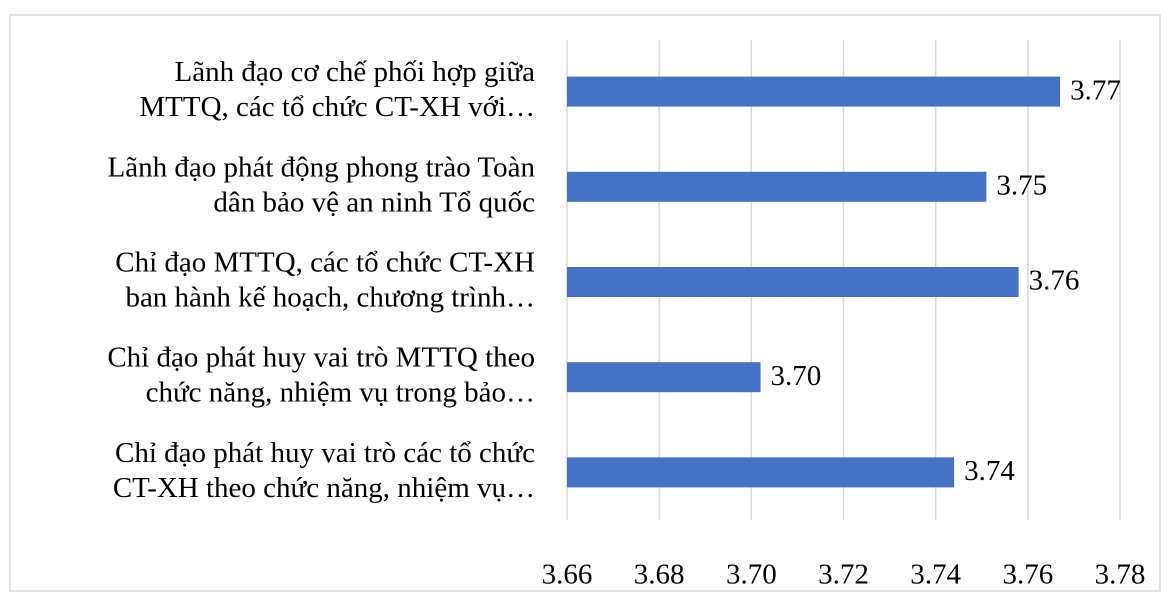 The height and width of the screenshot is (592, 1170). Describe the element at coordinates (321, 357) in the screenshot. I see `y-tick-label-line: Chỉ đạo phát huy vai trò MTTQ theo` at that location.